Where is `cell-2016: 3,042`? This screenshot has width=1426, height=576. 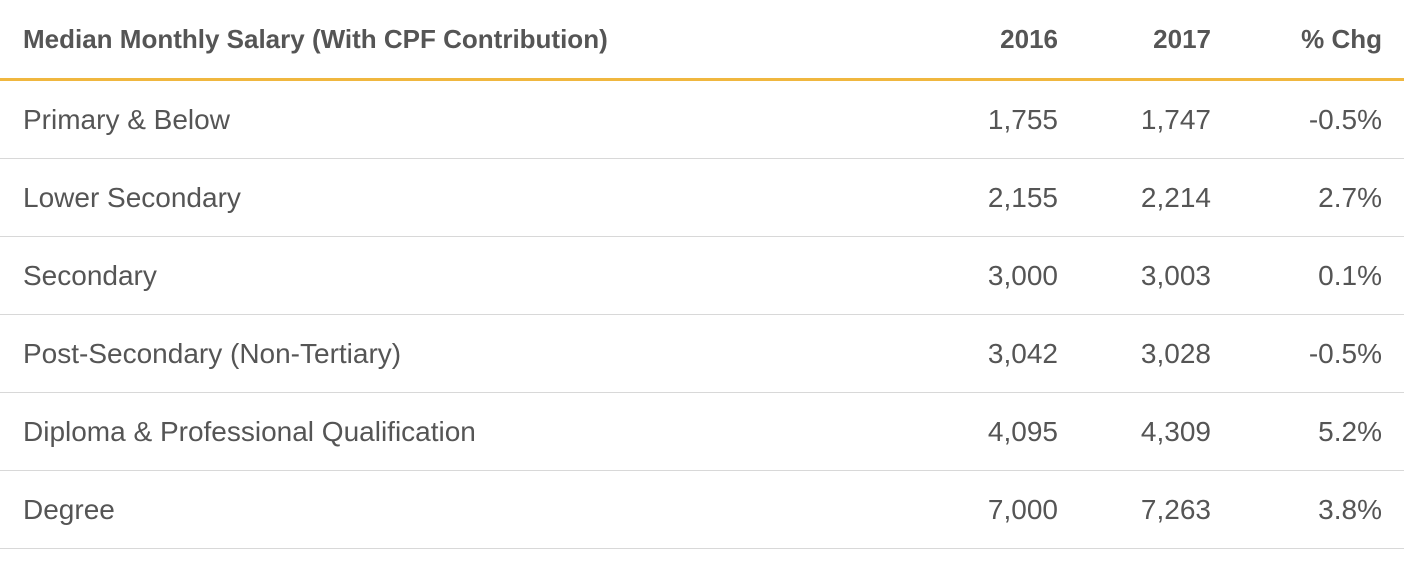
cell-2016: 3,042 is located at coordinates (989, 353).